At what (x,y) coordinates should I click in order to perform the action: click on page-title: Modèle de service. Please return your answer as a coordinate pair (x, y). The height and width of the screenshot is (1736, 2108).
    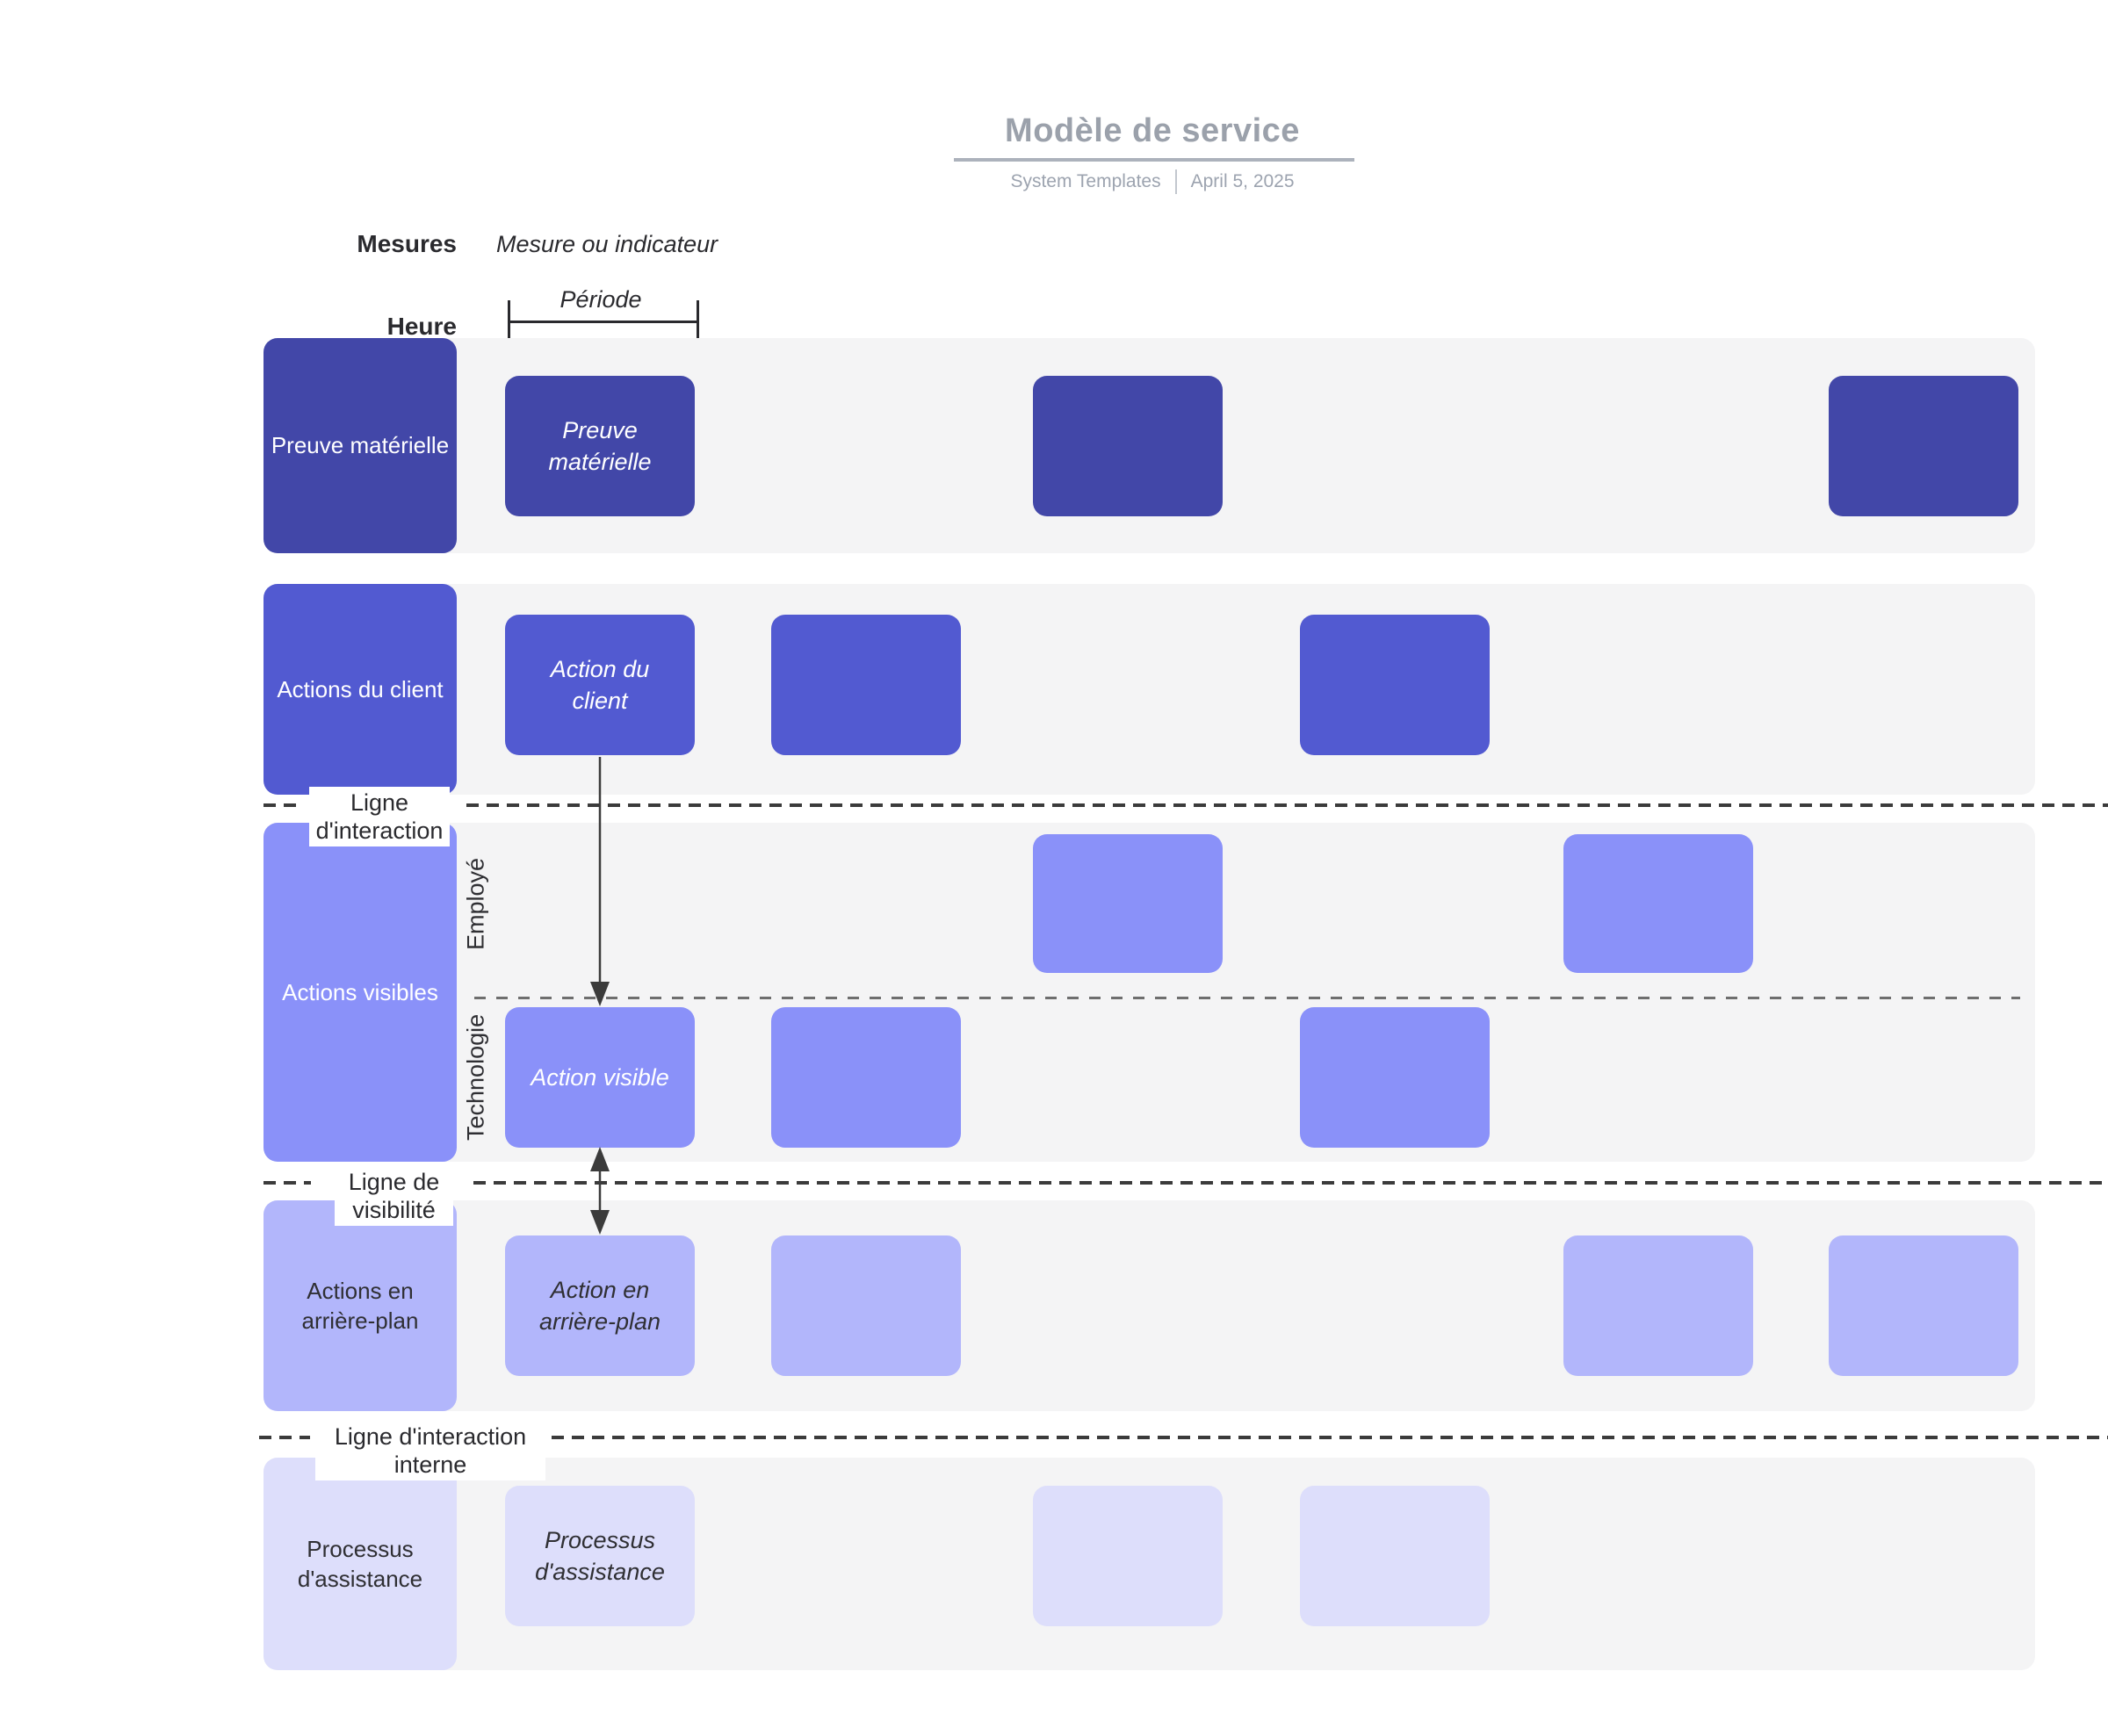
    Looking at the image, I should click on (1152, 131).